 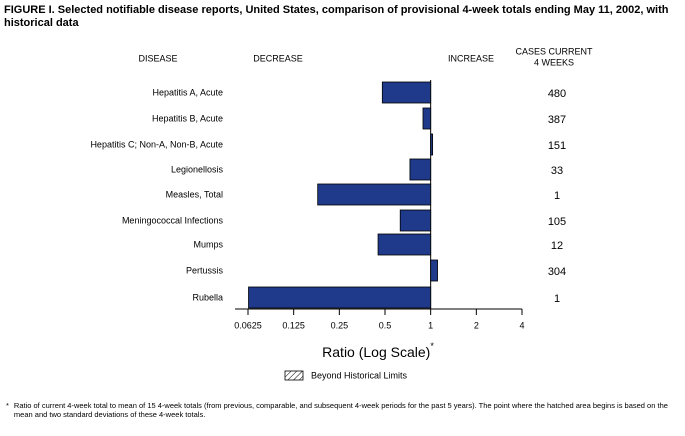 I want to click on footnote-marker: *, so click(x=7, y=405).